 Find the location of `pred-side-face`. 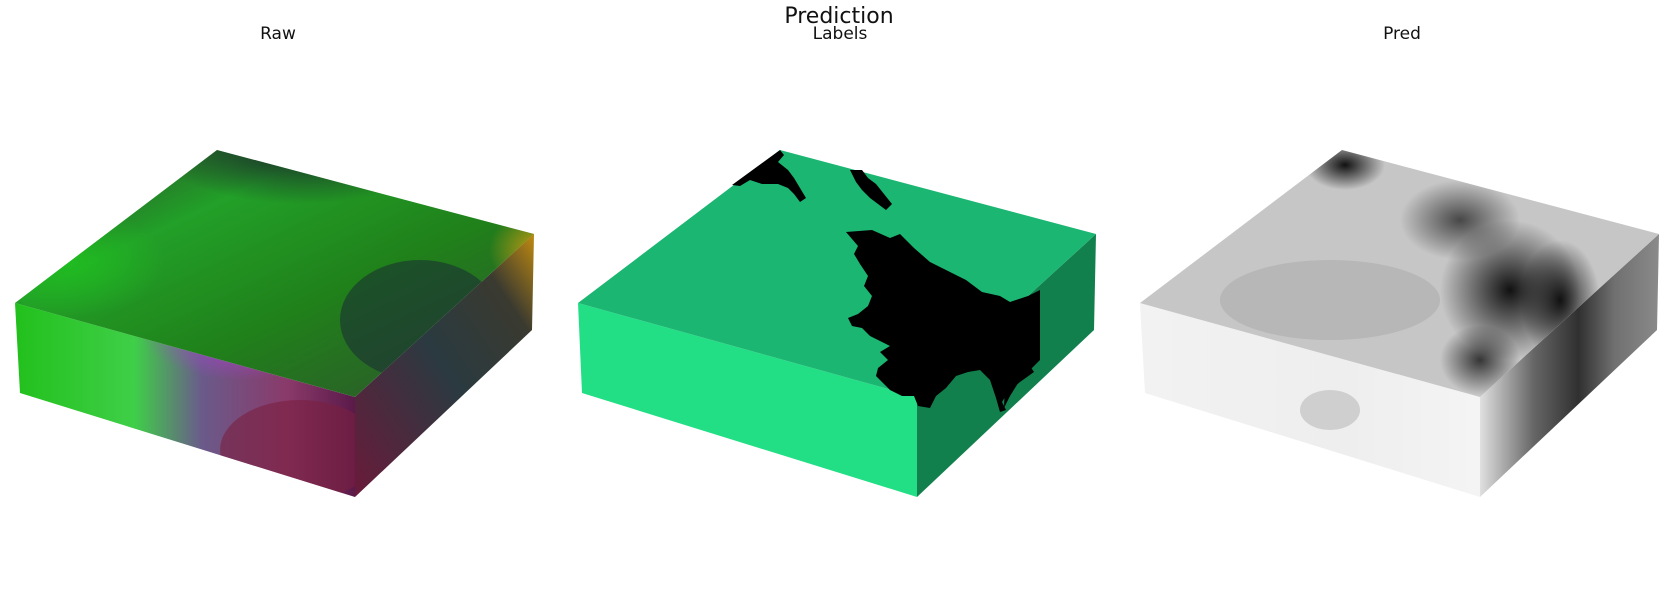

pred-side-face is located at coordinates (1569, 365).